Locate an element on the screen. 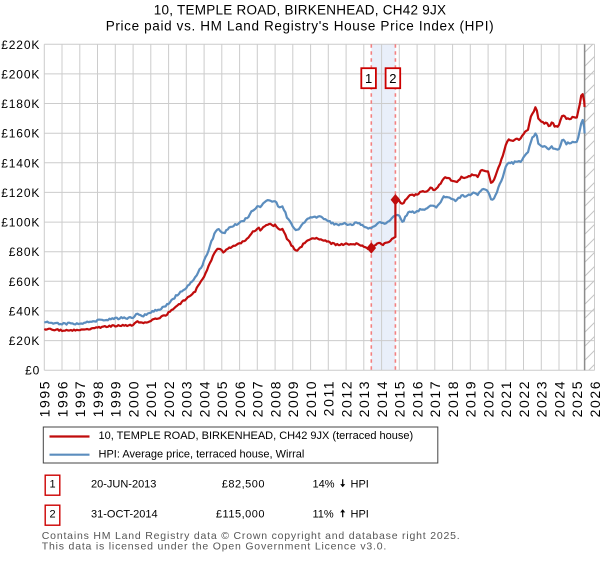 This screenshot has width=600, height=565. svg-text: £82,500 is located at coordinates (243, 484).